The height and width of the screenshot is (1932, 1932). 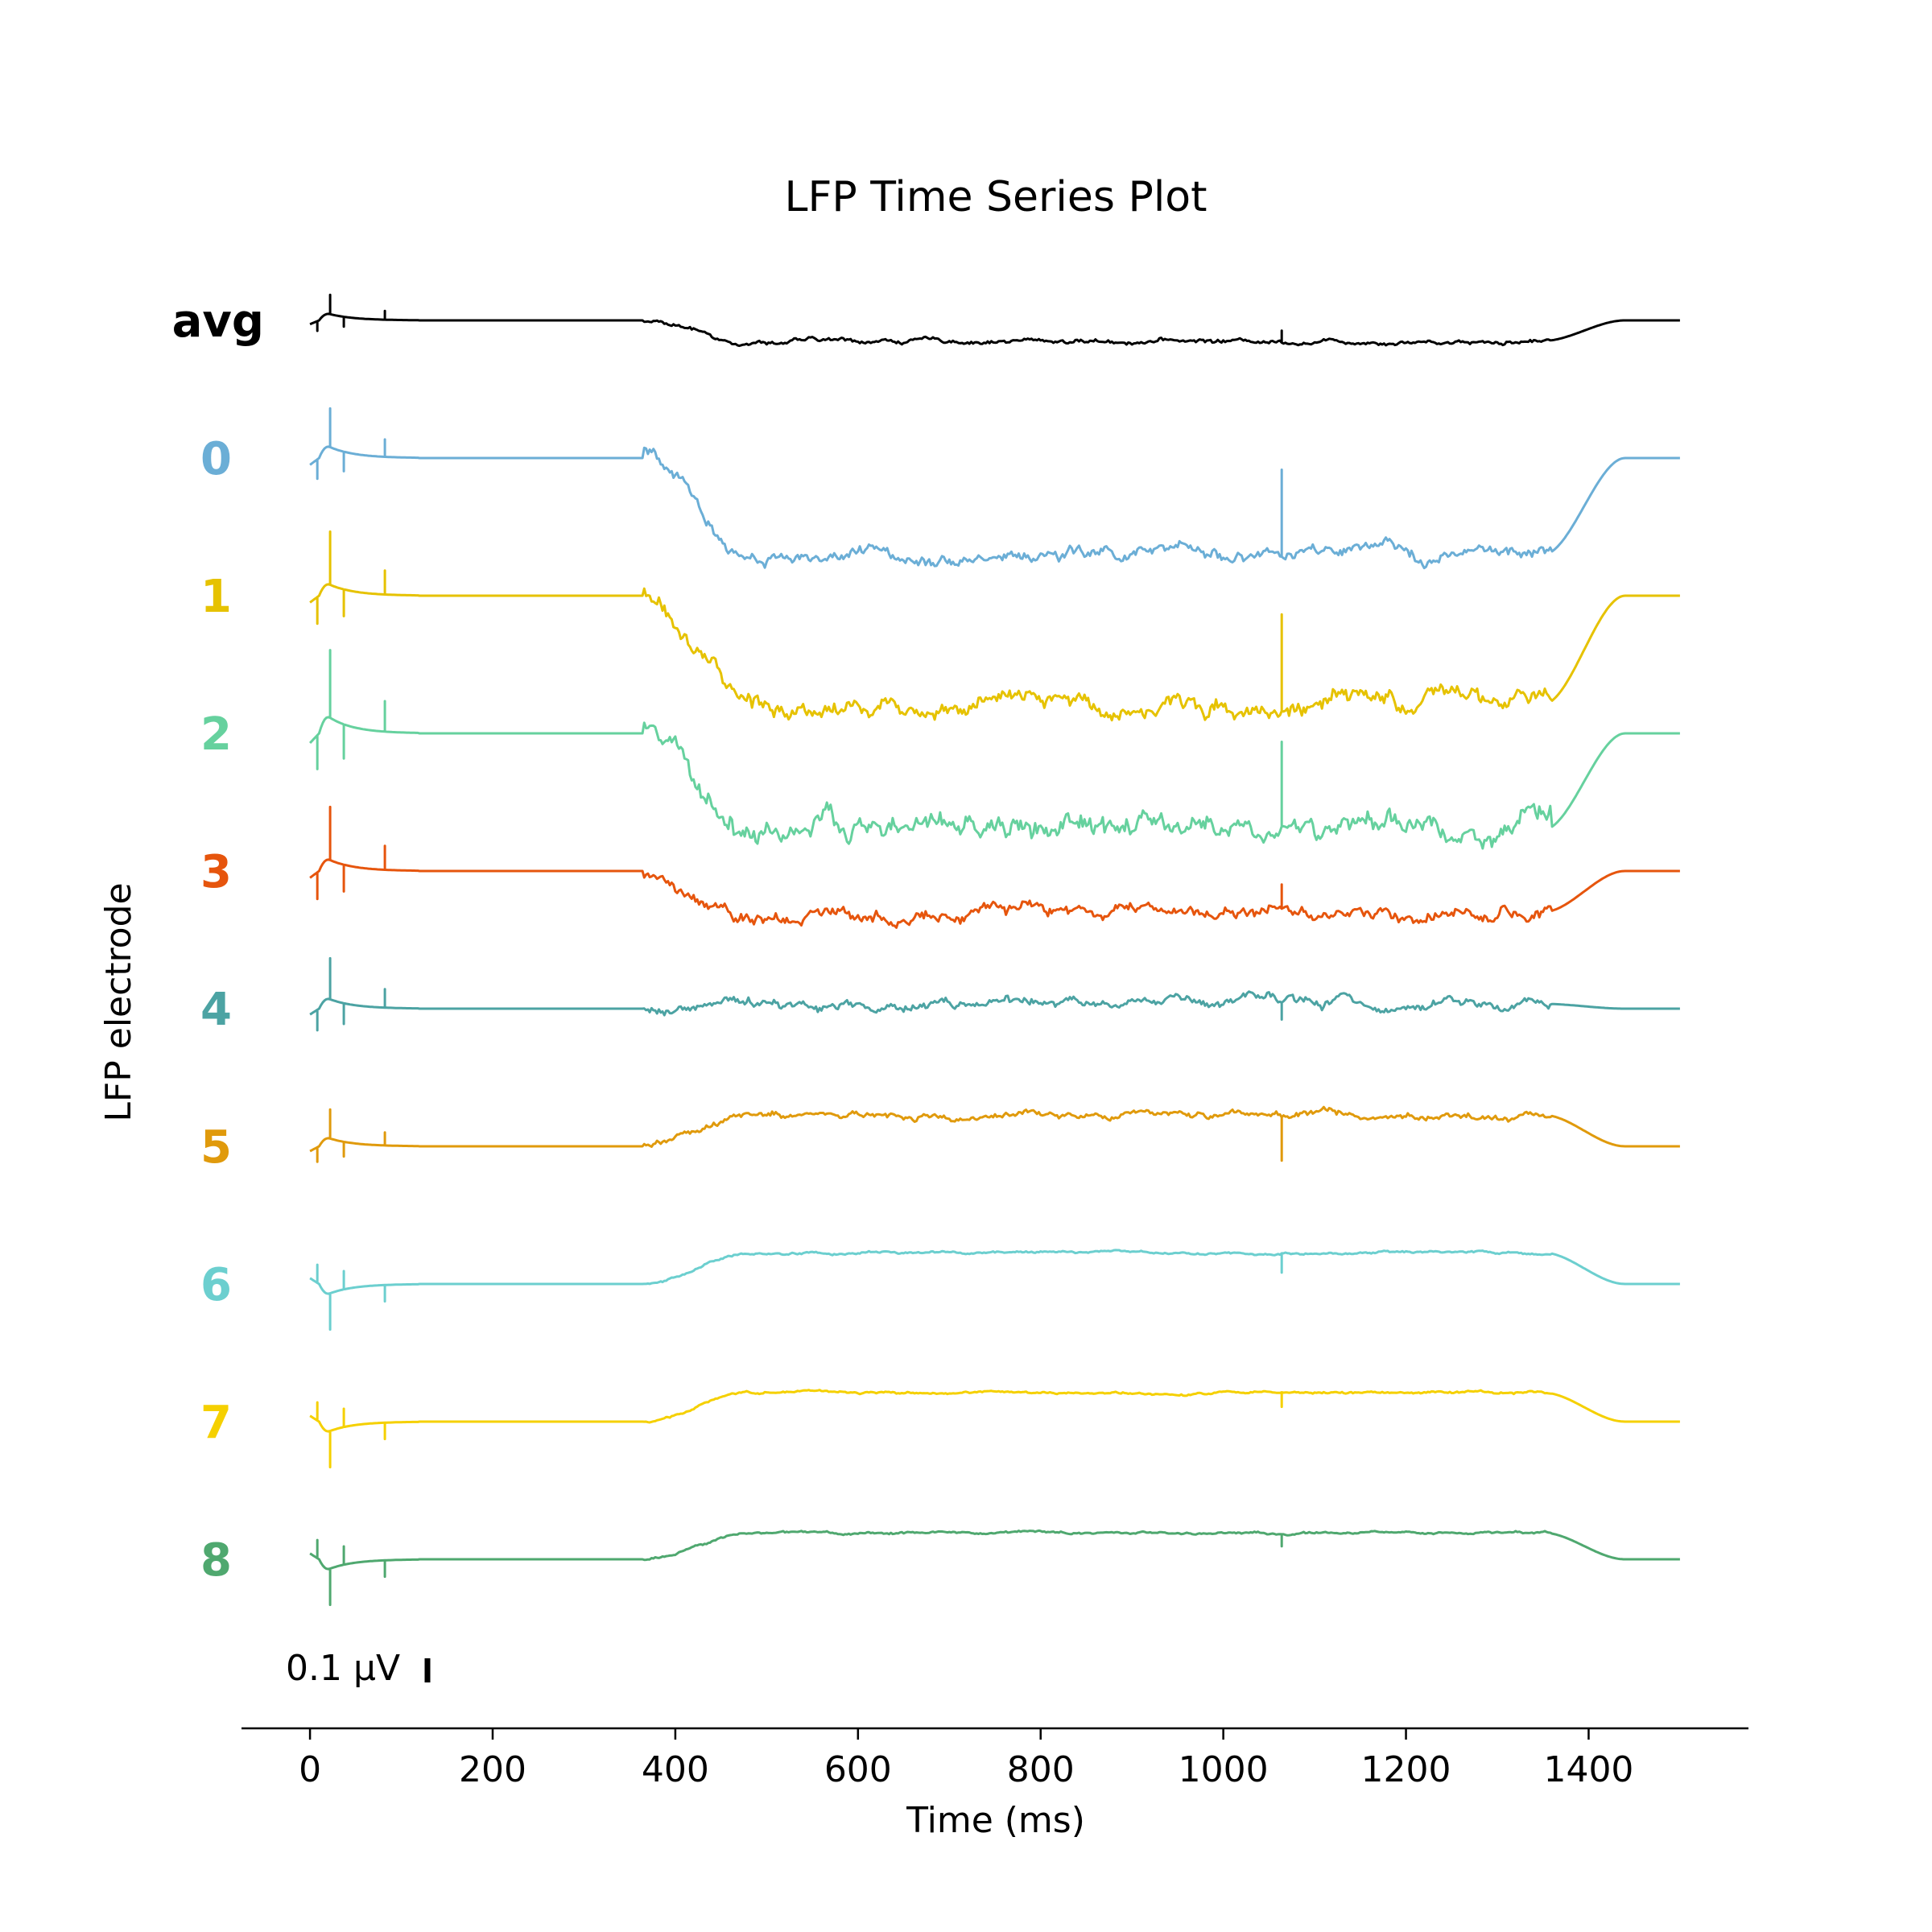 What do you see at coordinates (1041, 1770) in the screenshot?
I see `x-tick-label: 800` at bounding box center [1041, 1770].